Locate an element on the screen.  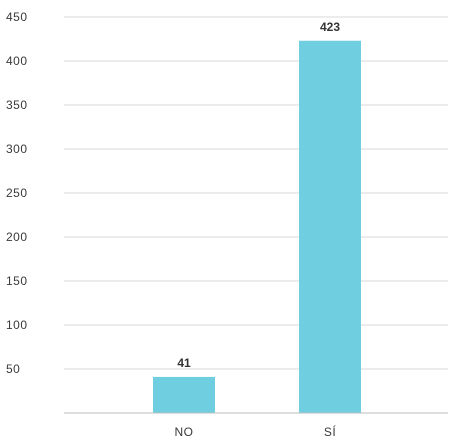
y-tick-label-350: 350 is located at coordinates (17, 105).